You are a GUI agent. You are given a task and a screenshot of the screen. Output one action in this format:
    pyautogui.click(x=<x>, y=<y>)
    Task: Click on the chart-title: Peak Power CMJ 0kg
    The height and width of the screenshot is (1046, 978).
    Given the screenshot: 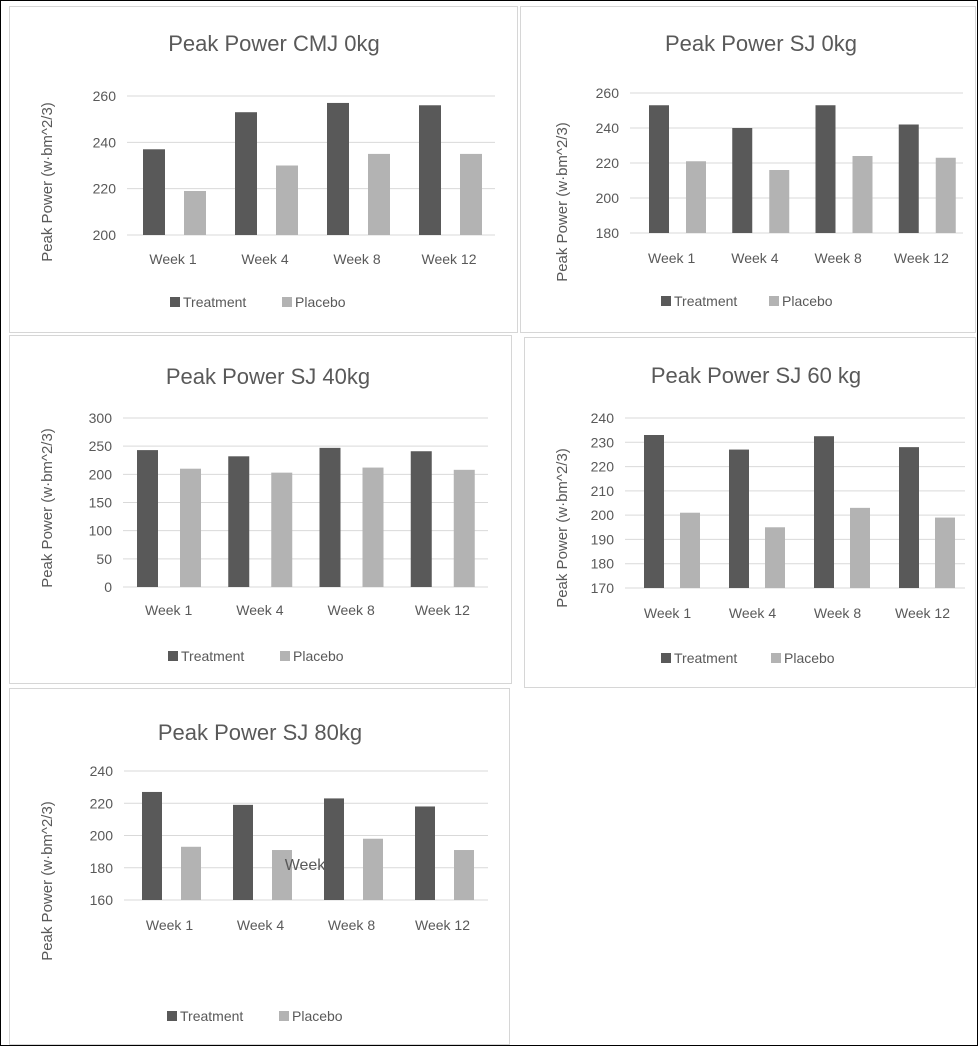 What is the action you would take?
    pyautogui.click(x=274, y=43)
    